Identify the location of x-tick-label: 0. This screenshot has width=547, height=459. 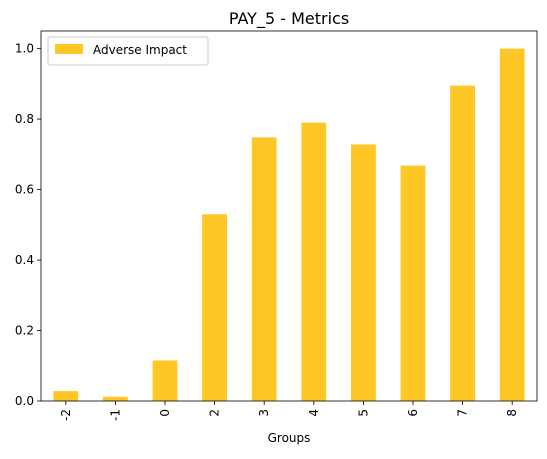
(165, 413).